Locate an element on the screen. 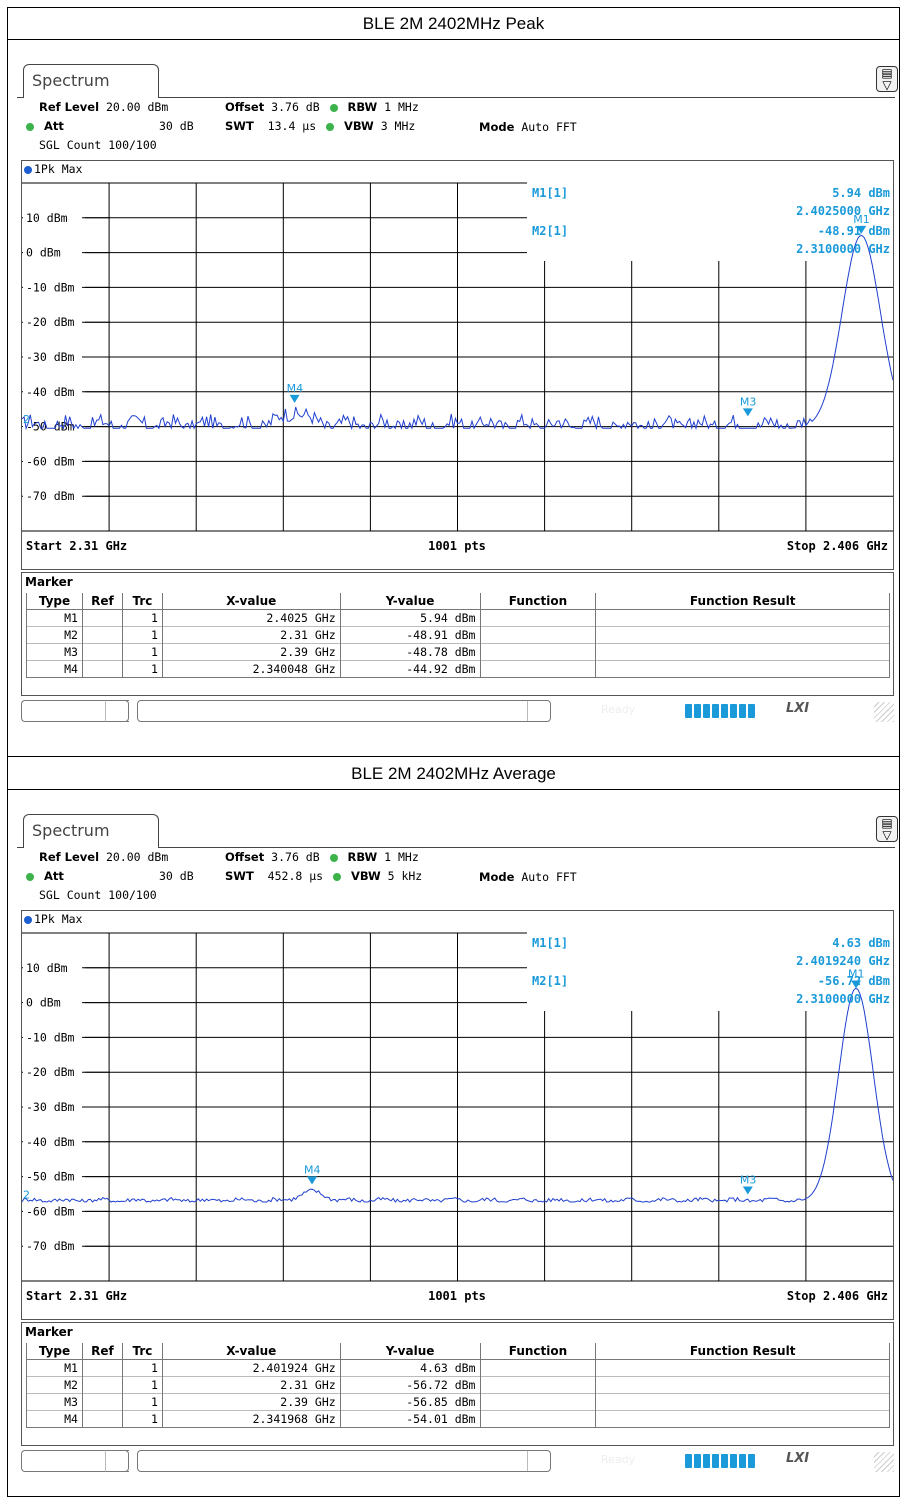 The width and height of the screenshot is (905, 1503). setup-line-1: Ref Level 20.00 dBm is located at coordinates (103, 107).